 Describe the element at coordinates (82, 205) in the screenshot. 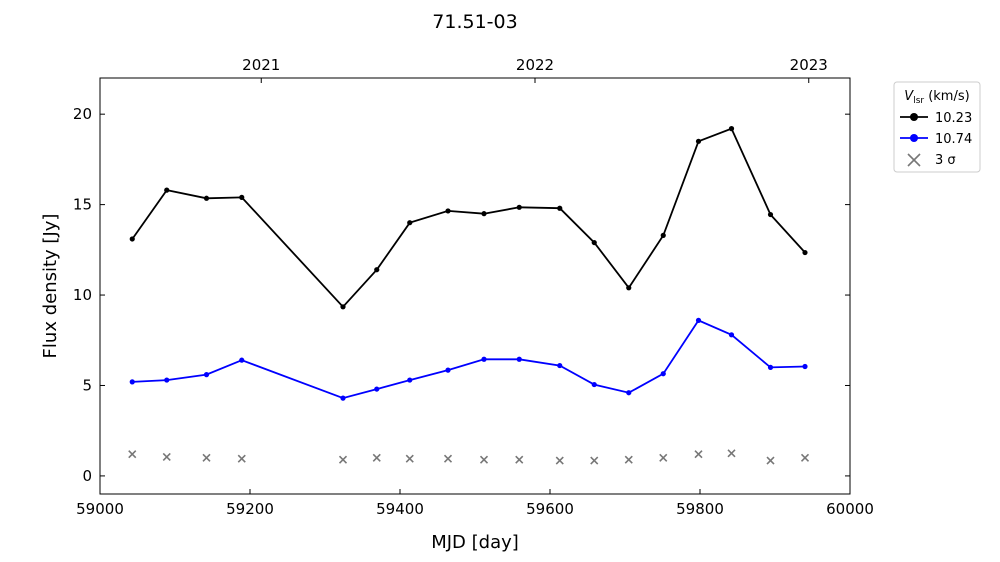

I see `y-tick-label: 15` at that location.